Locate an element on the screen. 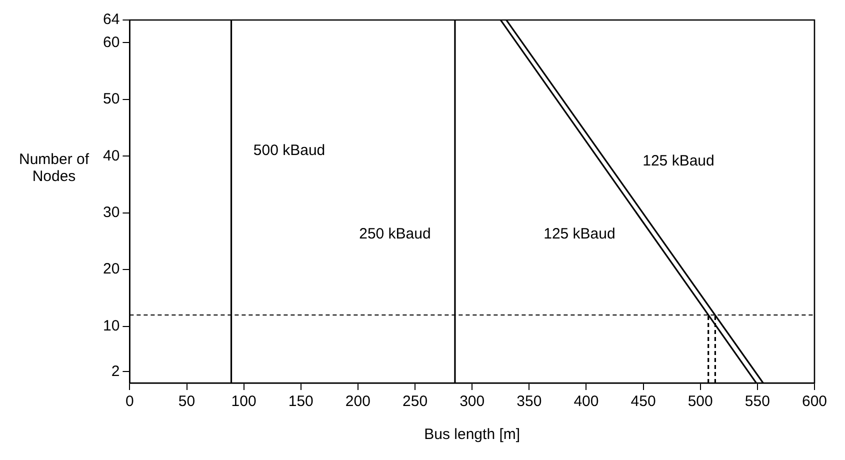 This screenshot has height=460, width=845. x-tick-label: 250 is located at coordinates (415, 401).